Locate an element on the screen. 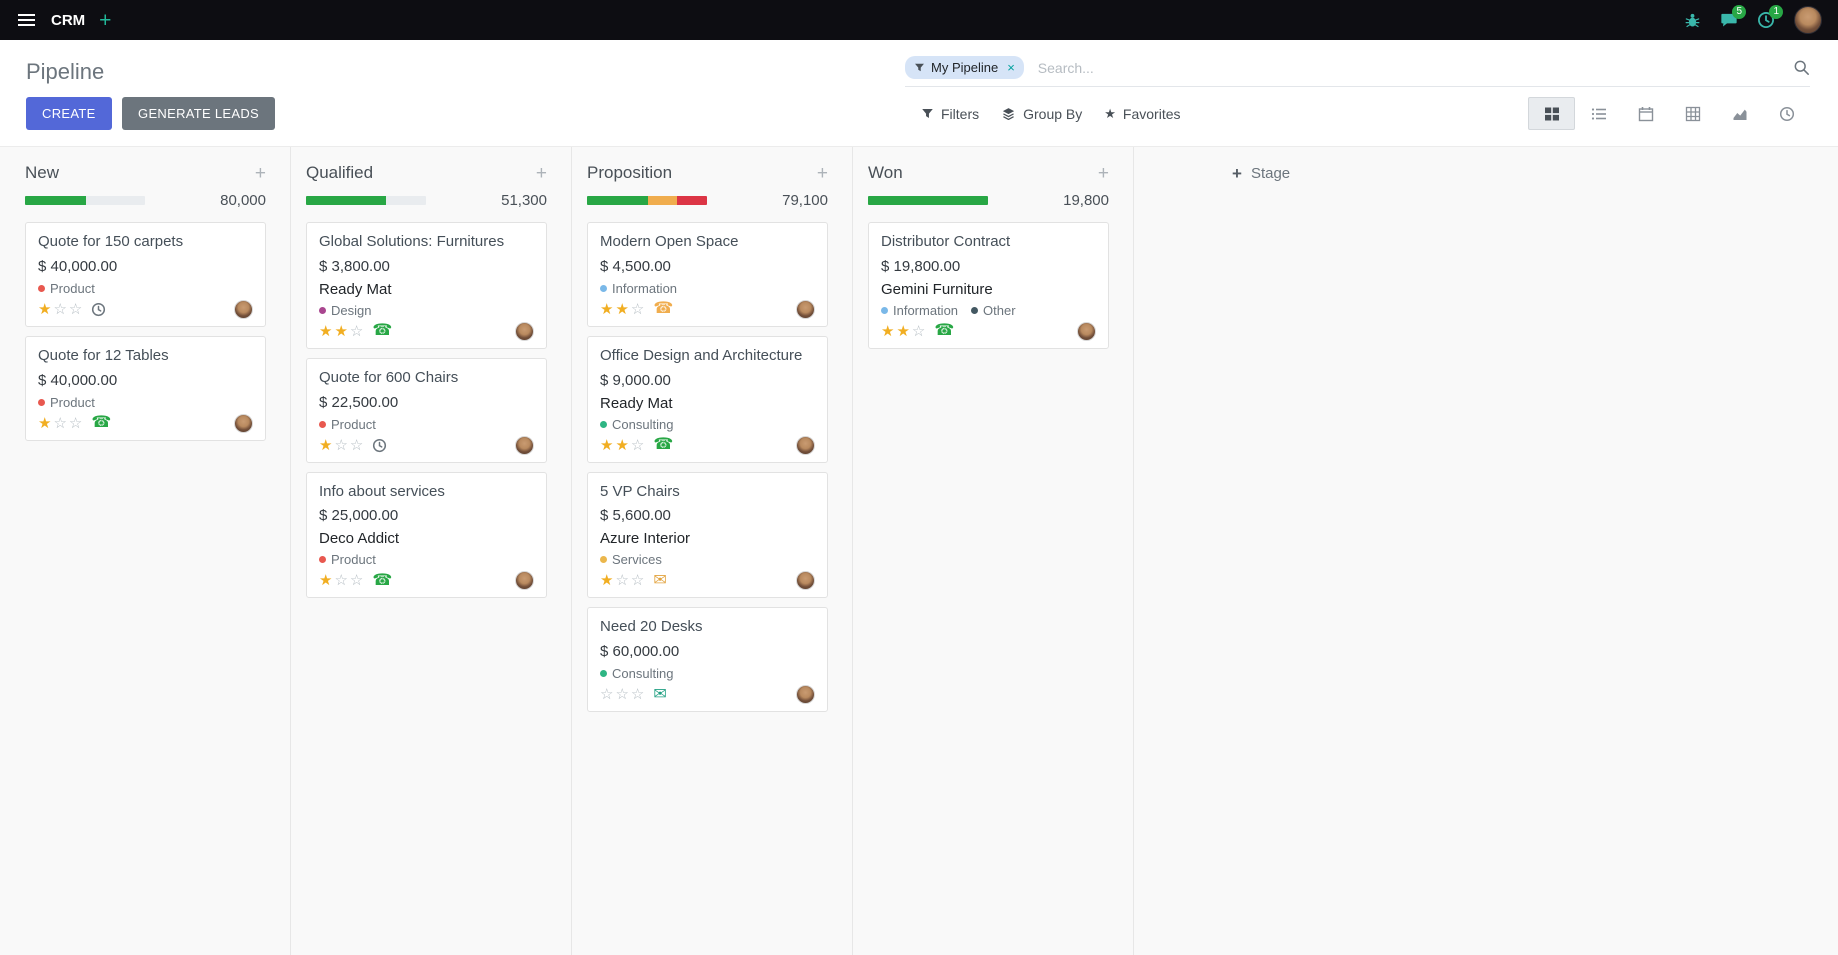 This screenshot has height=955, width=1838. user-avatar is located at coordinates (1808, 20).